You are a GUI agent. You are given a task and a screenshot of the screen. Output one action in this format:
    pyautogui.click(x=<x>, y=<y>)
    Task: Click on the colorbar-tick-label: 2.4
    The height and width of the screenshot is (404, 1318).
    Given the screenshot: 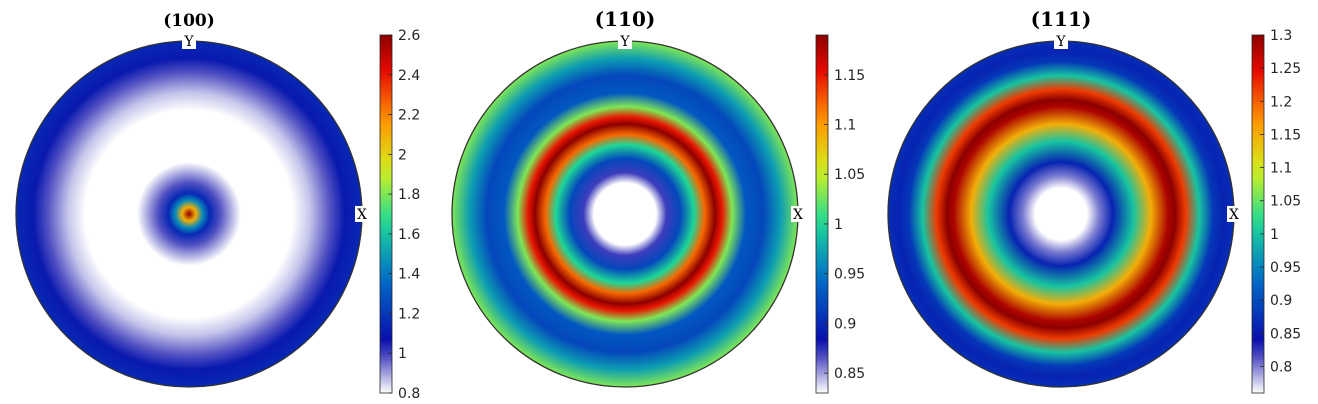 What is the action you would take?
    pyautogui.click(x=409, y=76)
    